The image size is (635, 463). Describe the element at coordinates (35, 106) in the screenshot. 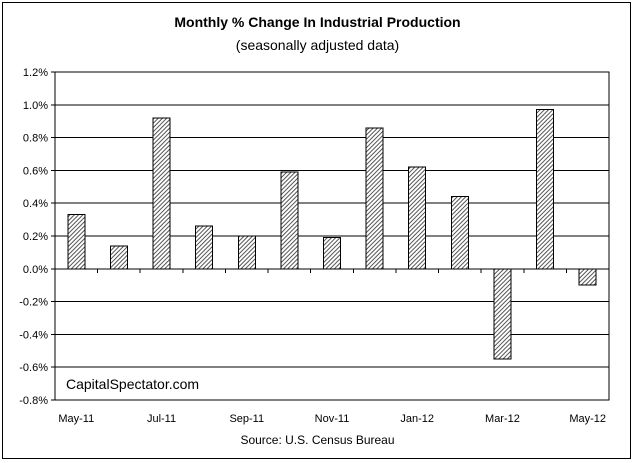

I see `y-tick-label: 1.0%` at that location.